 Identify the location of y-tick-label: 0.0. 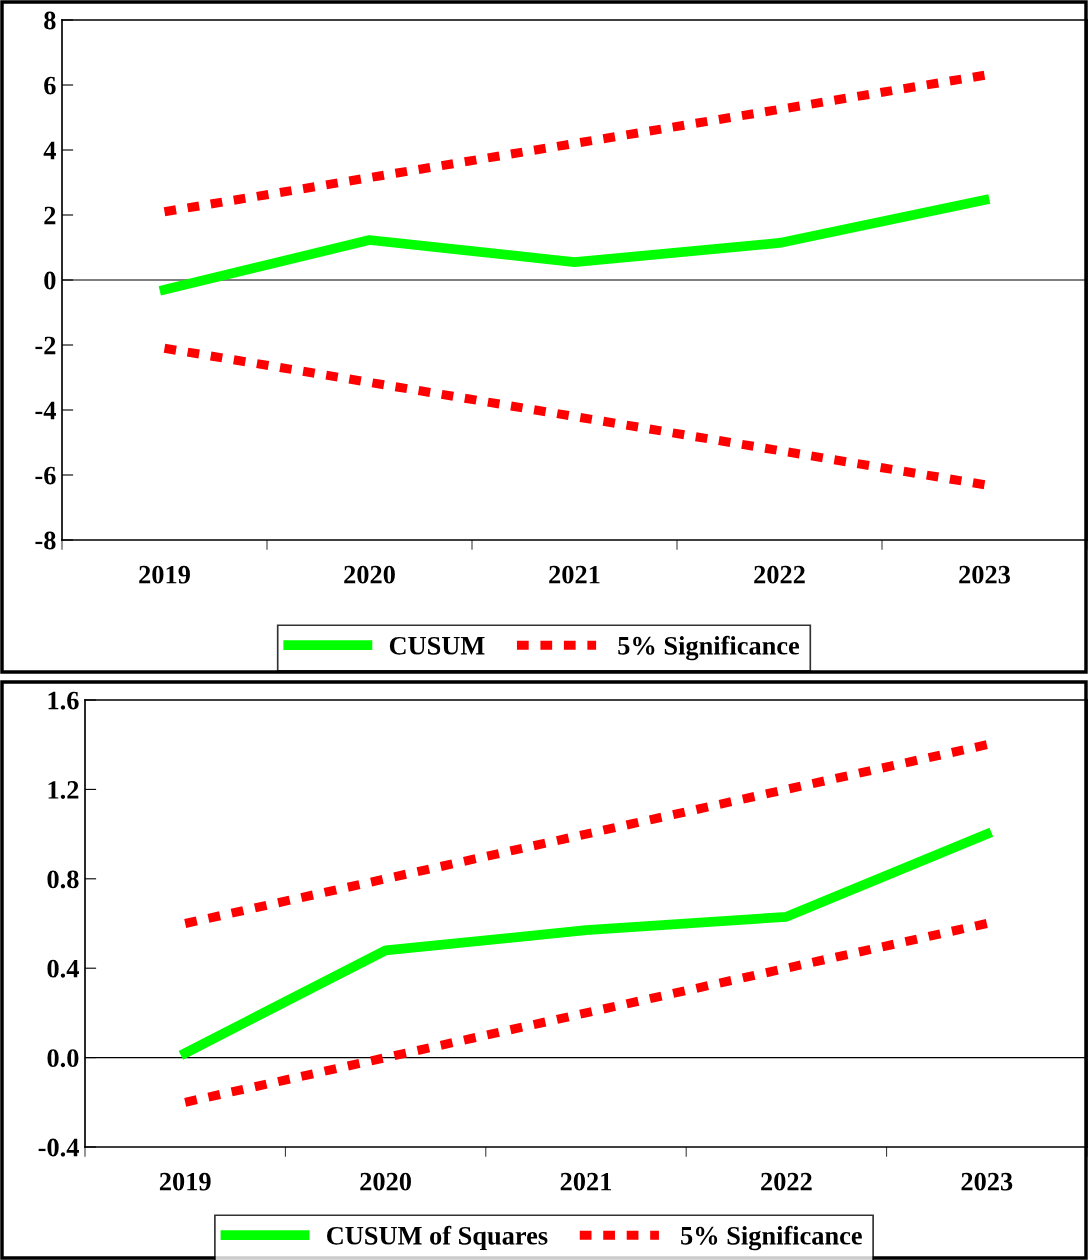
(63, 1058).